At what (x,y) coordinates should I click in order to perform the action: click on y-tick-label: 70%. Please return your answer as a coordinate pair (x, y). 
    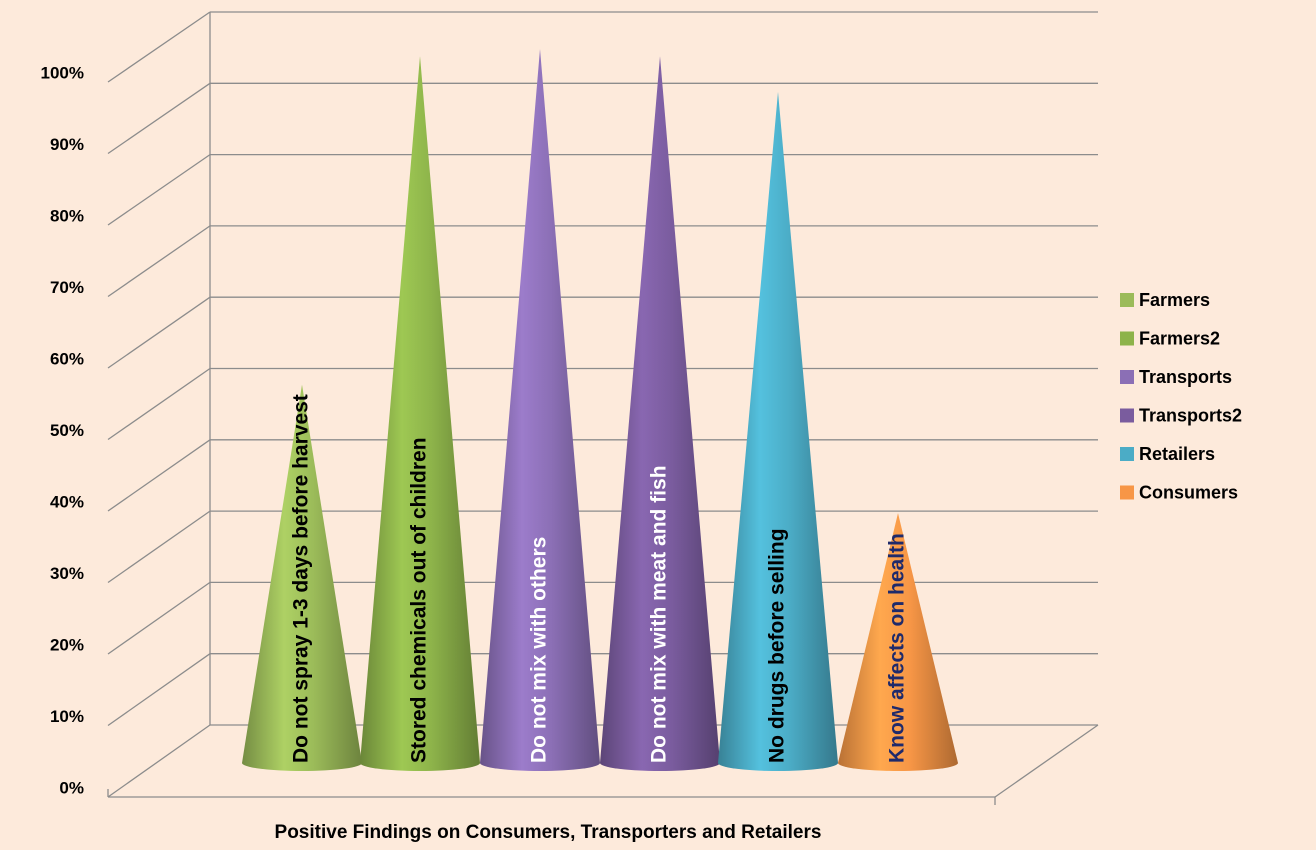
    Looking at the image, I should click on (67, 287).